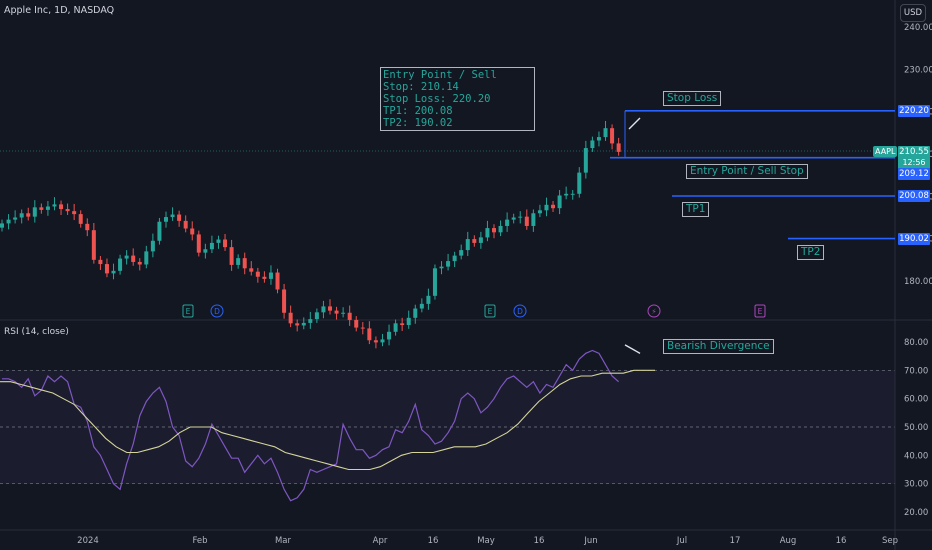 The height and width of the screenshot is (550, 932). Describe the element at coordinates (811, 252) in the screenshot. I see `tp2-label: TP2` at that location.